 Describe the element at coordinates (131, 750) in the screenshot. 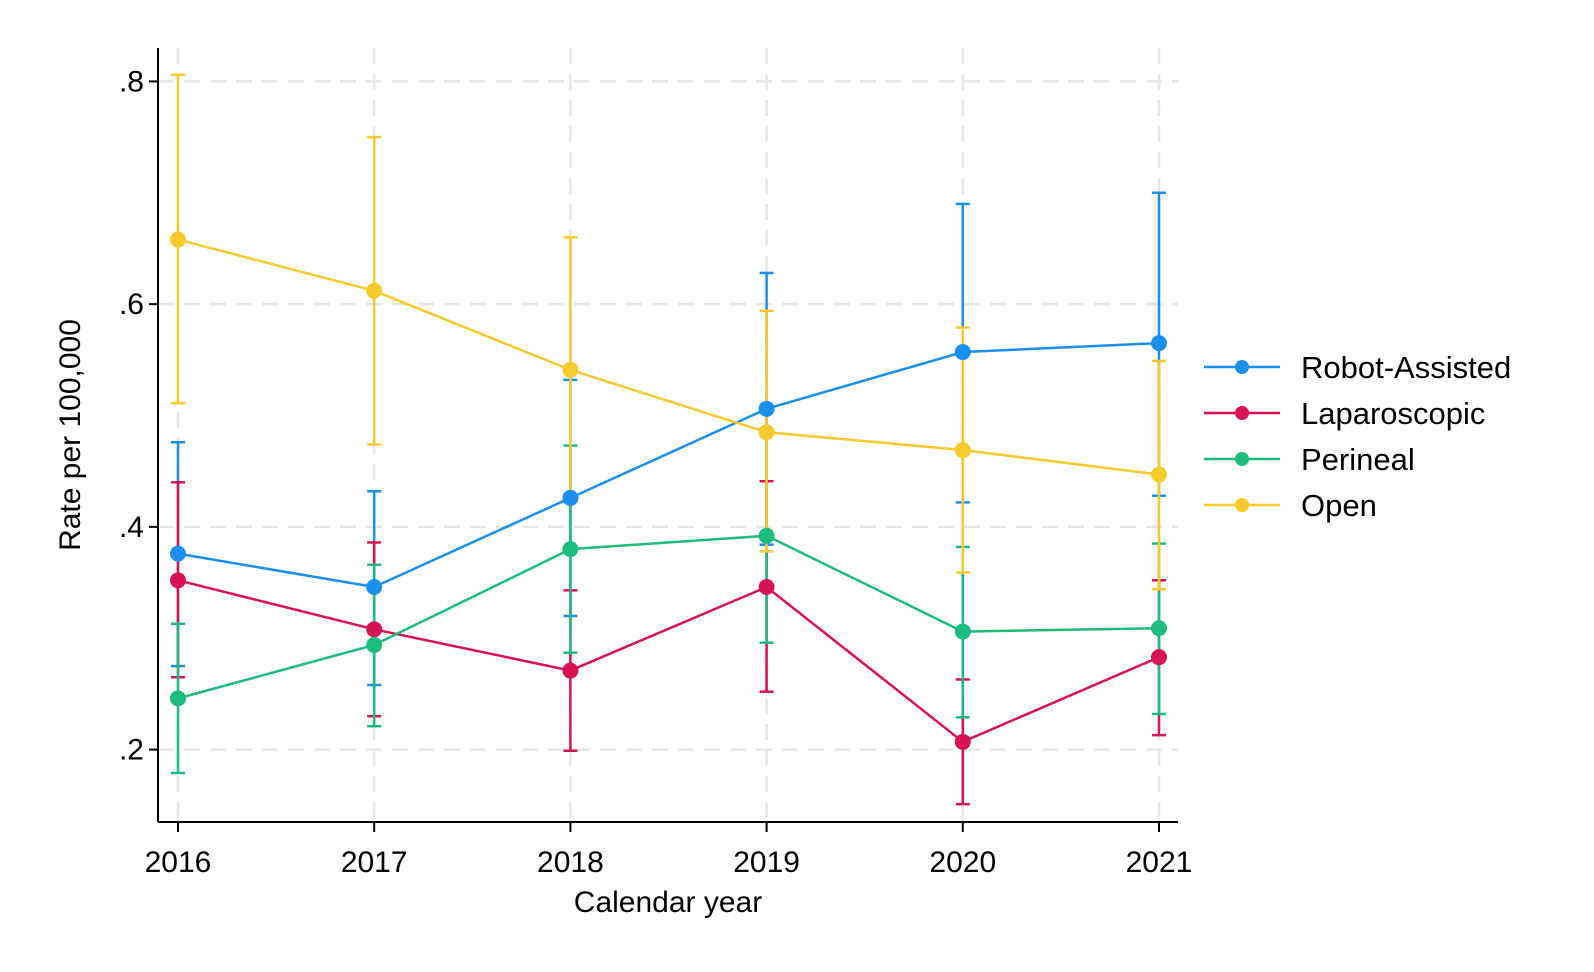

I see `y-tick-label: .2` at that location.